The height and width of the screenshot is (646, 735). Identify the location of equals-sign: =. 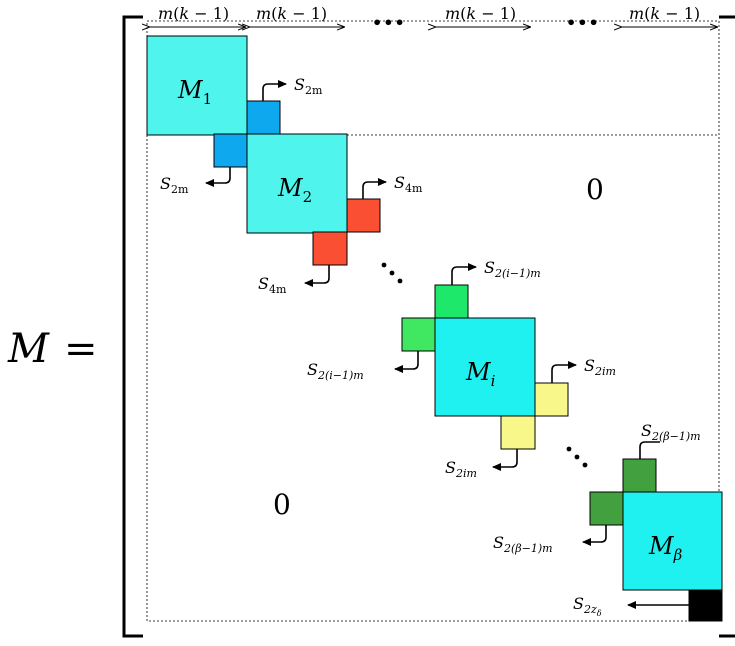
(81, 349).